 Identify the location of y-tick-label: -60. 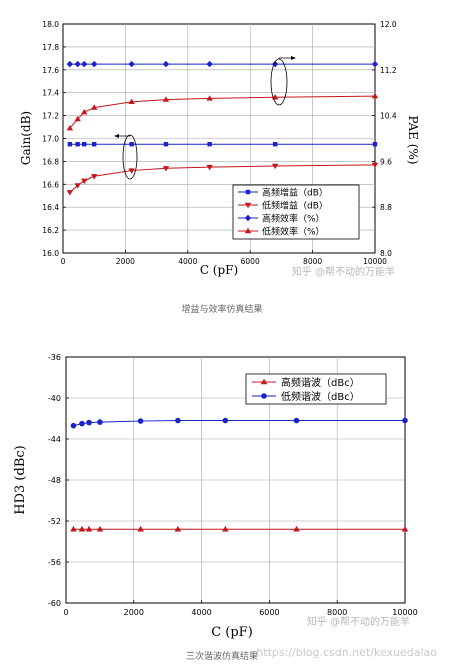
(54, 603).